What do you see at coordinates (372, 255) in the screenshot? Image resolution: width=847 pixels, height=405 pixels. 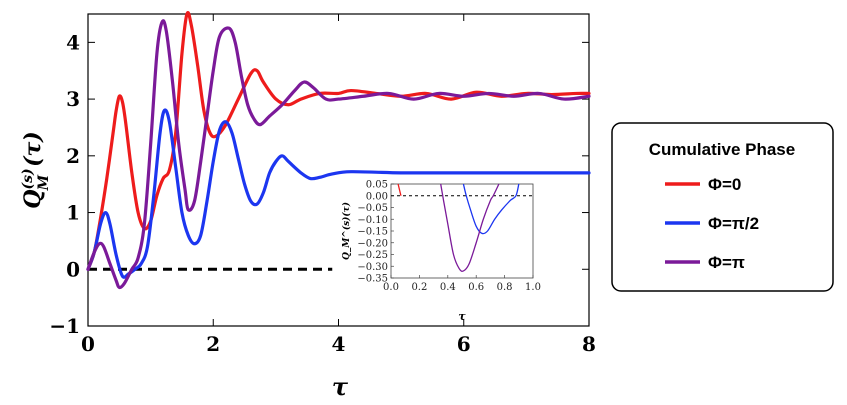 I see `inset-y-tick-label: −0.25` at bounding box center [372, 255].